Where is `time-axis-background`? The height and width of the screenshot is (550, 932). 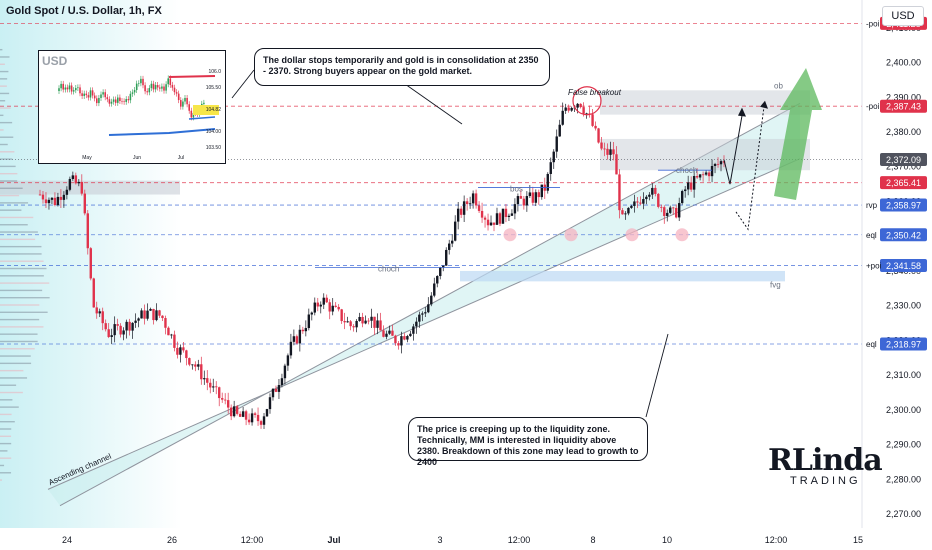 time-axis-background is located at coordinates (466, 539).